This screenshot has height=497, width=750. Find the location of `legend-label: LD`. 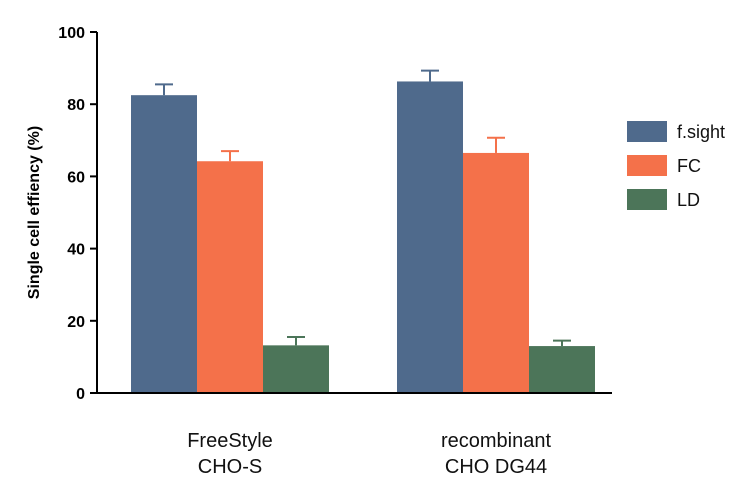

legend-label: LD is located at coordinates (688, 200).